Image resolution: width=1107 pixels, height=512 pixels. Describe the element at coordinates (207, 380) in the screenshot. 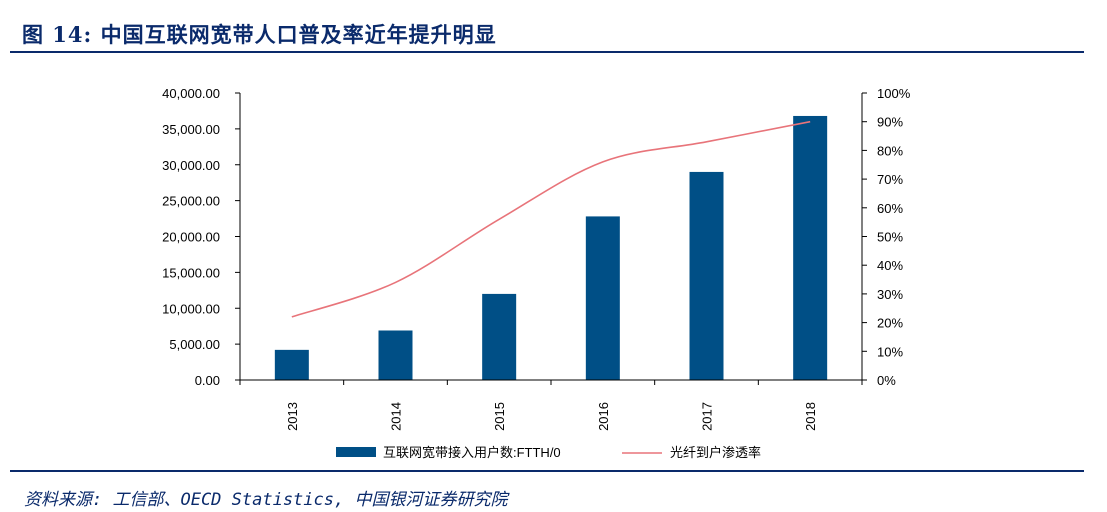

I see `left-tick-label: 0.00` at that location.